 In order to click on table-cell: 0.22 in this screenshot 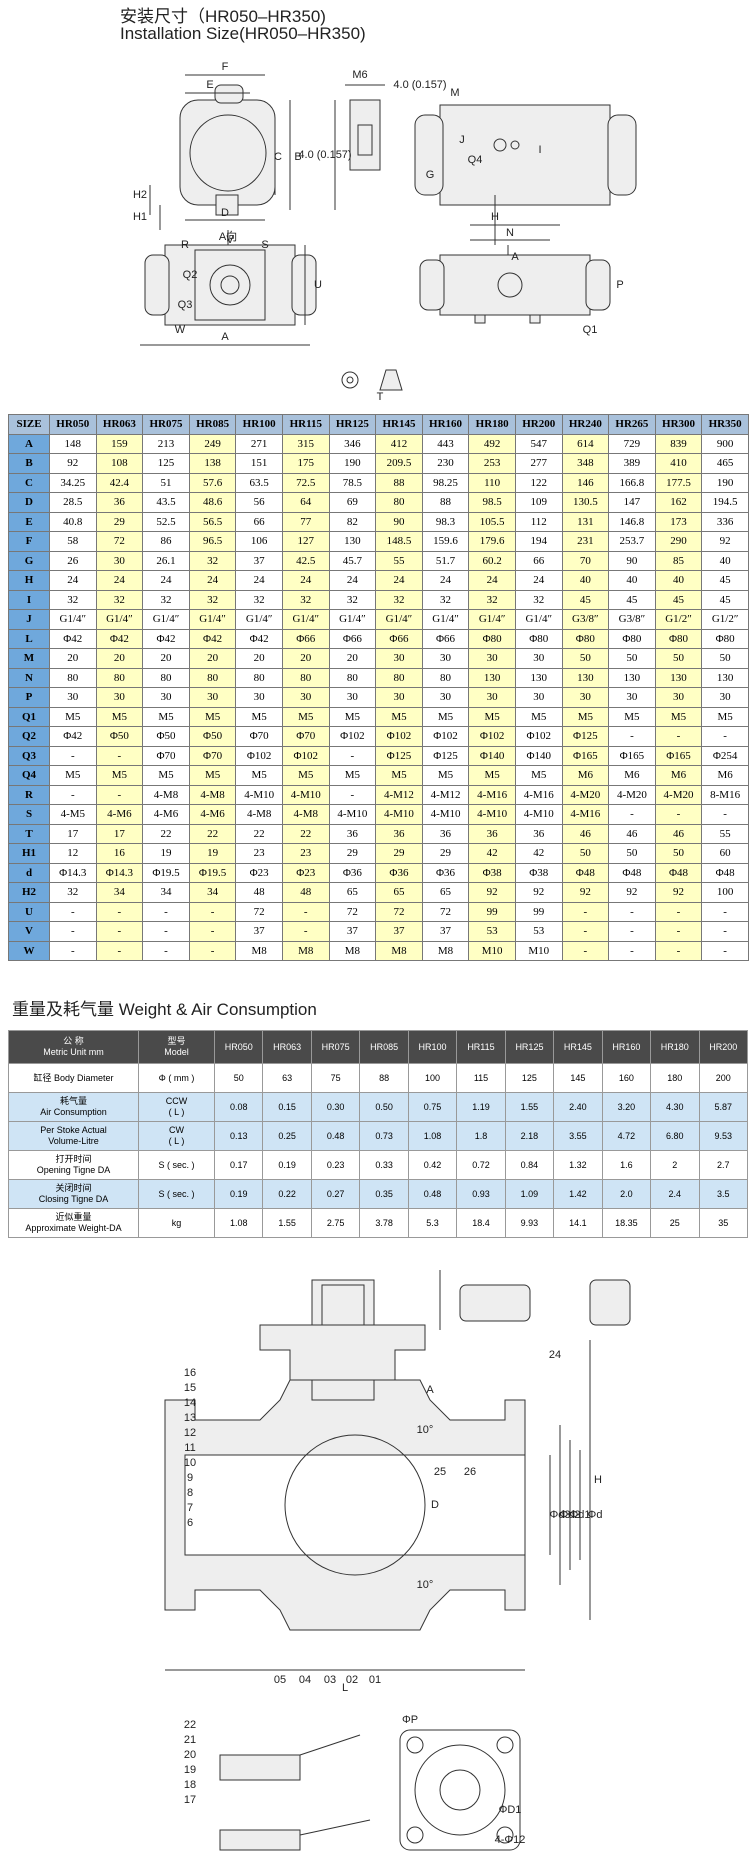, I will do `click(287, 1194)`.